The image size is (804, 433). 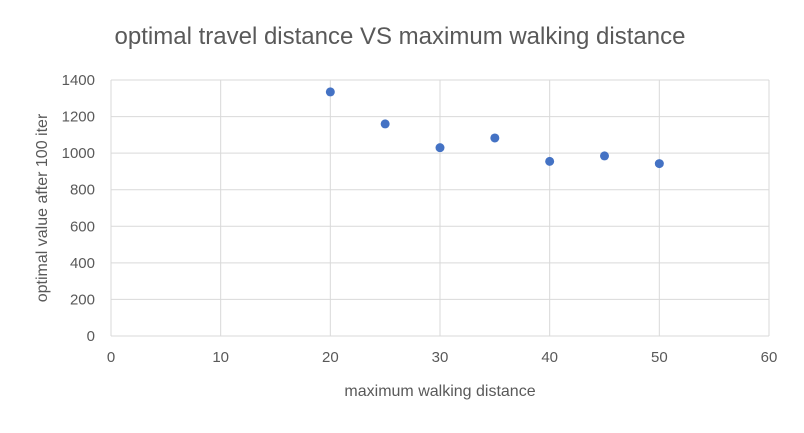 What do you see at coordinates (78, 117) in the screenshot?
I see `y-tick-label: 1200` at bounding box center [78, 117].